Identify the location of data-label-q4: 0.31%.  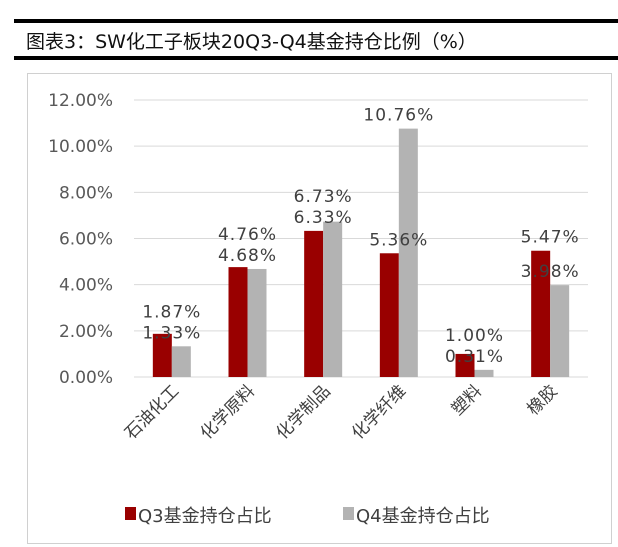
(474, 357).